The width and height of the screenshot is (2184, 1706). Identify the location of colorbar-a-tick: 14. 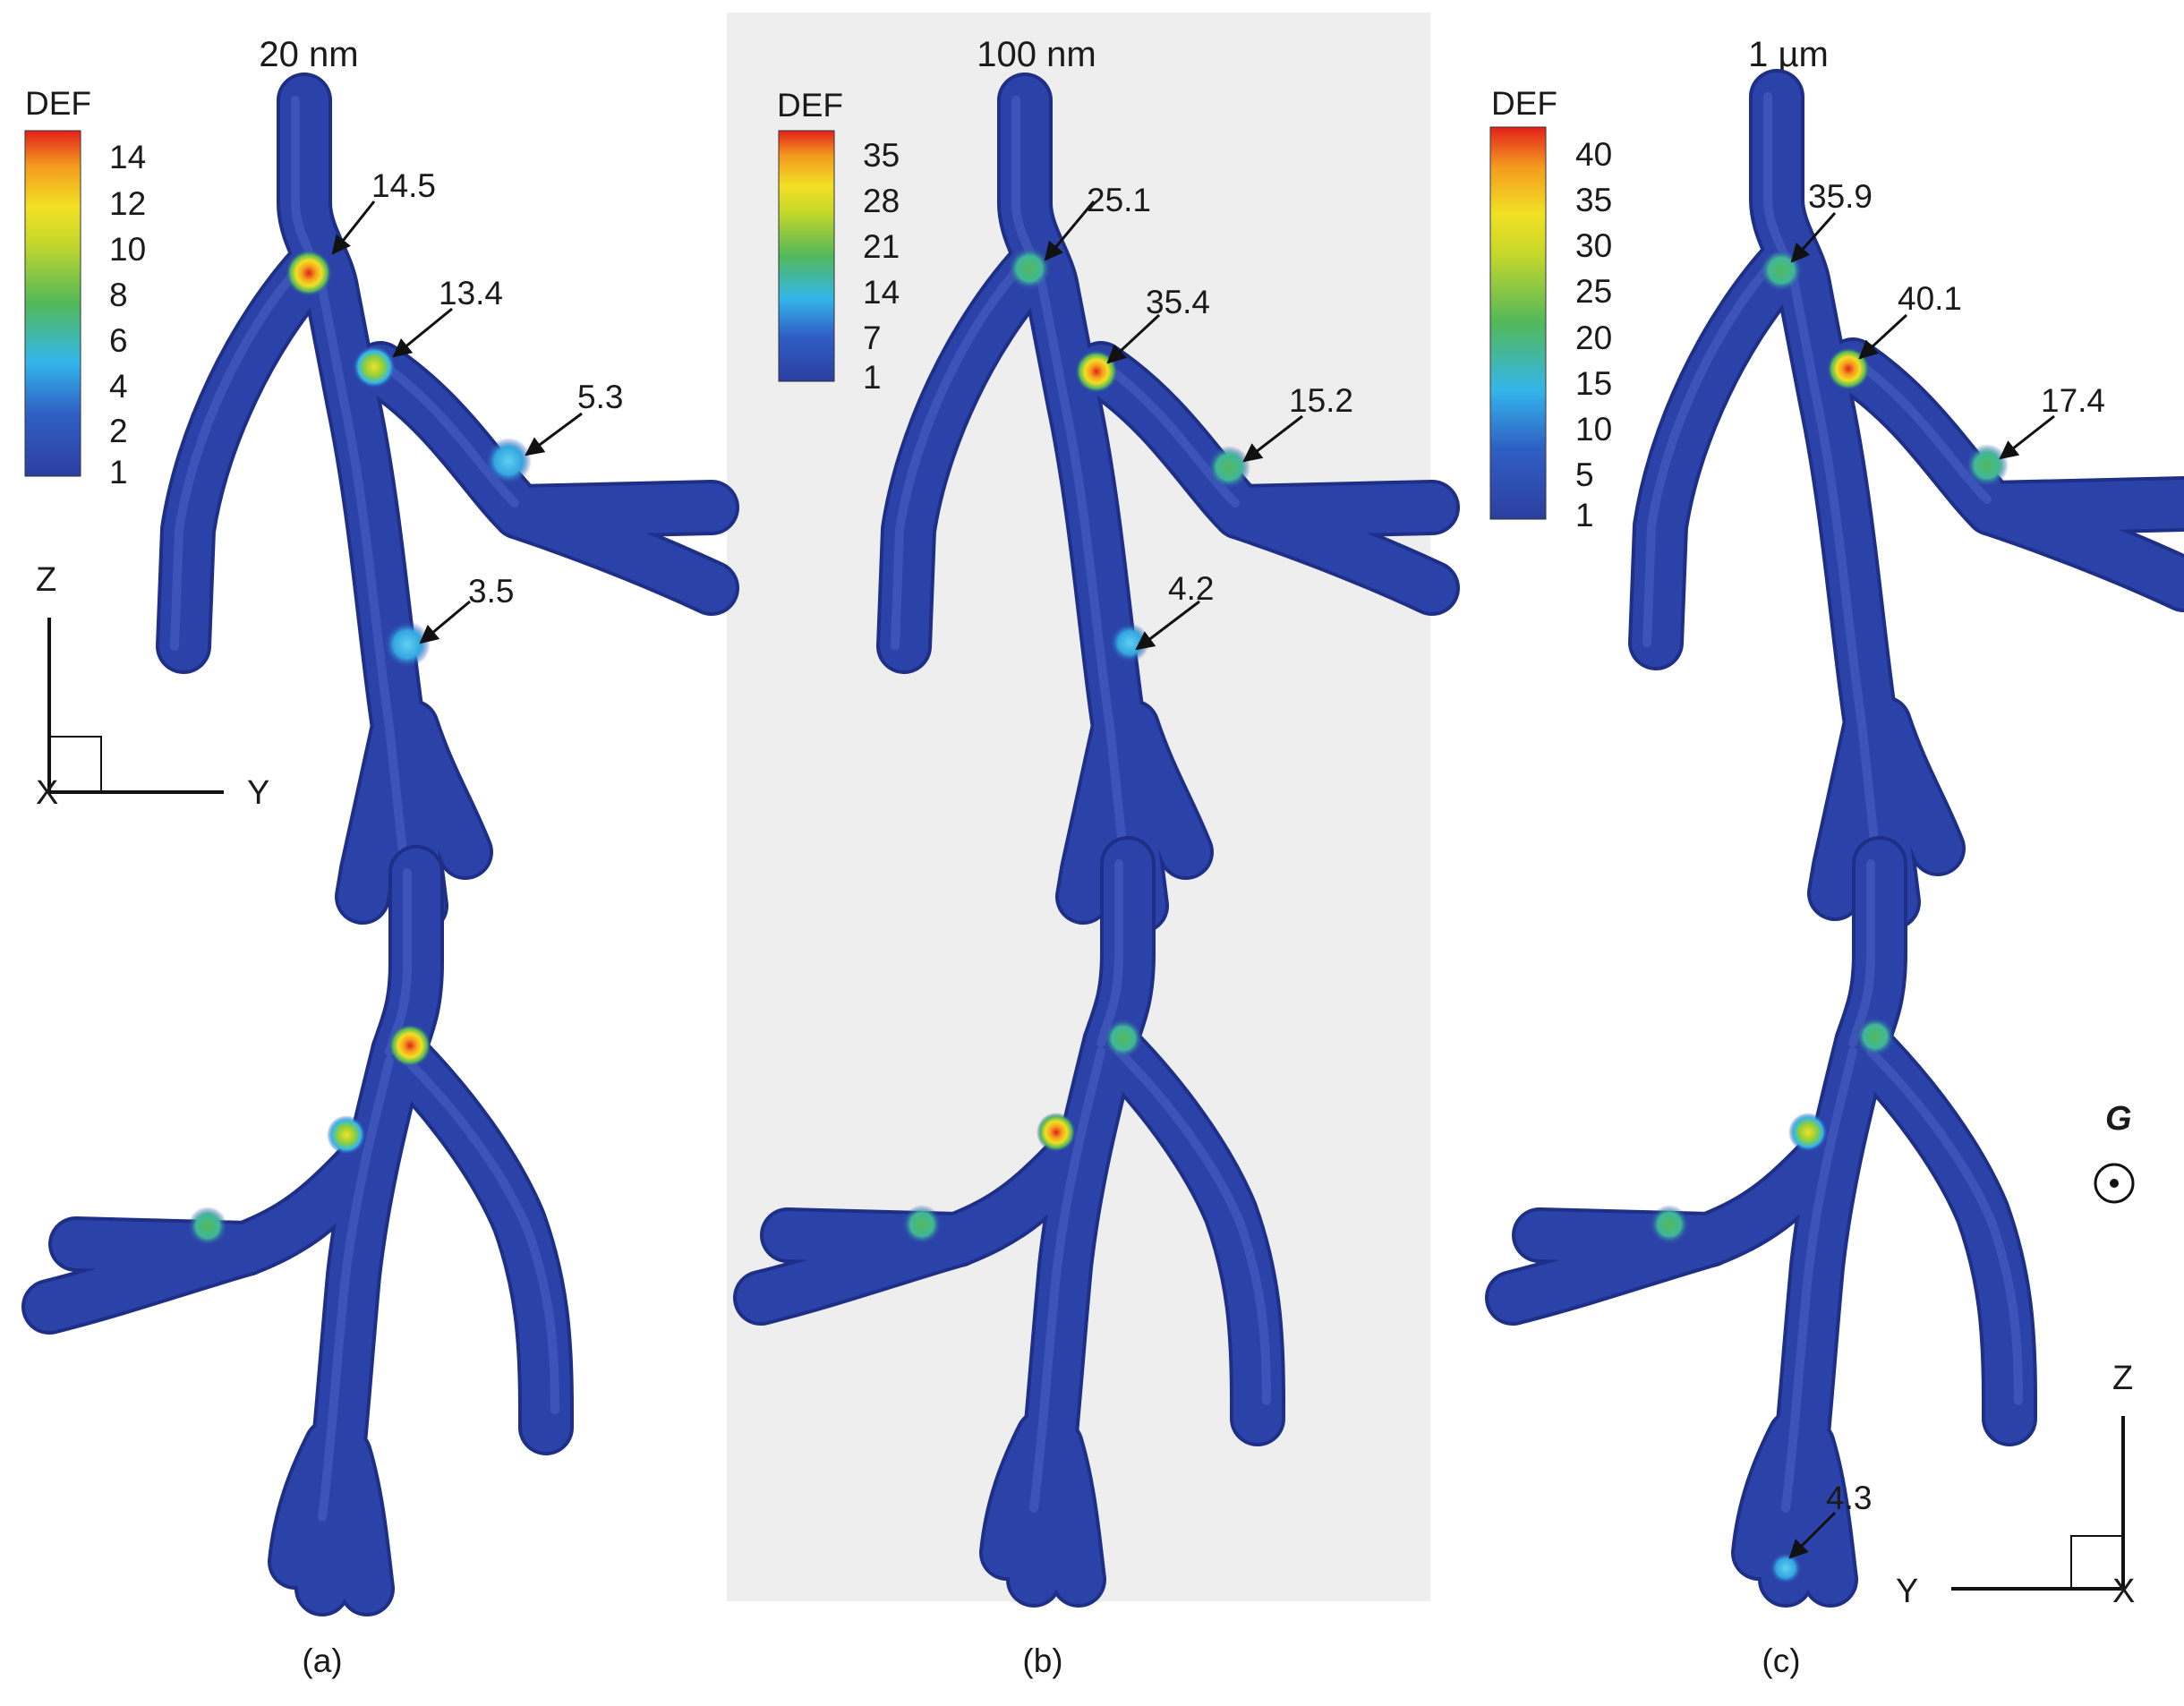
(127, 157).